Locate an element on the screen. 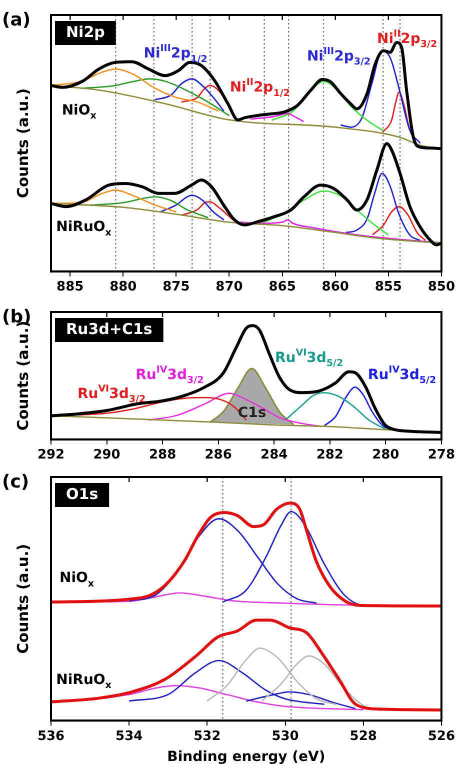 This screenshot has width=458, height=768. x-tick-label: 290 is located at coordinates (106, 455).